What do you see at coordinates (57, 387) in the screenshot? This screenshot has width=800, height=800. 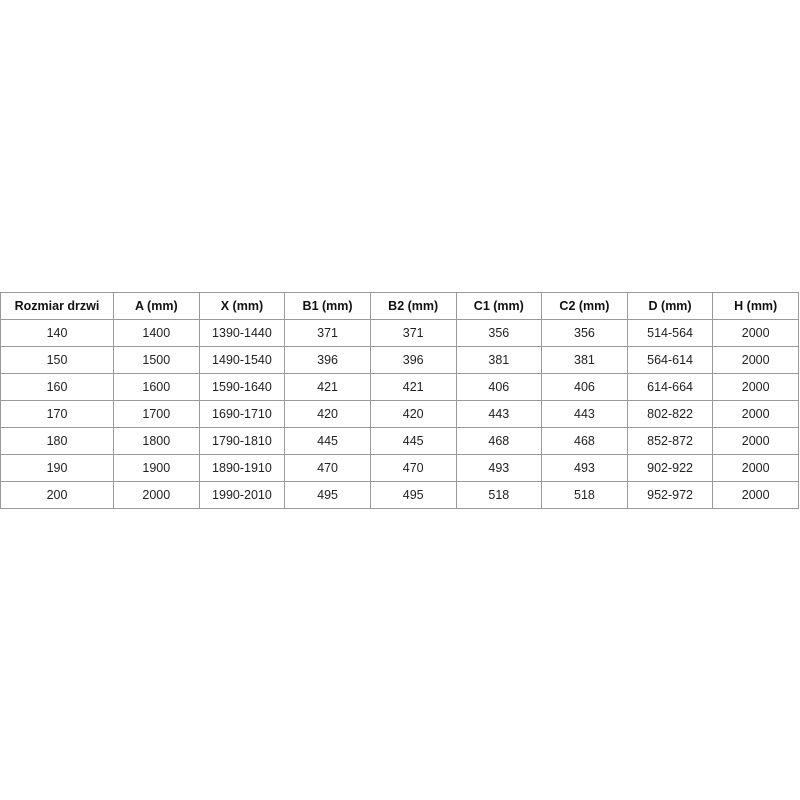 I see `table-cell: 160` at bounding box center [57, 387].